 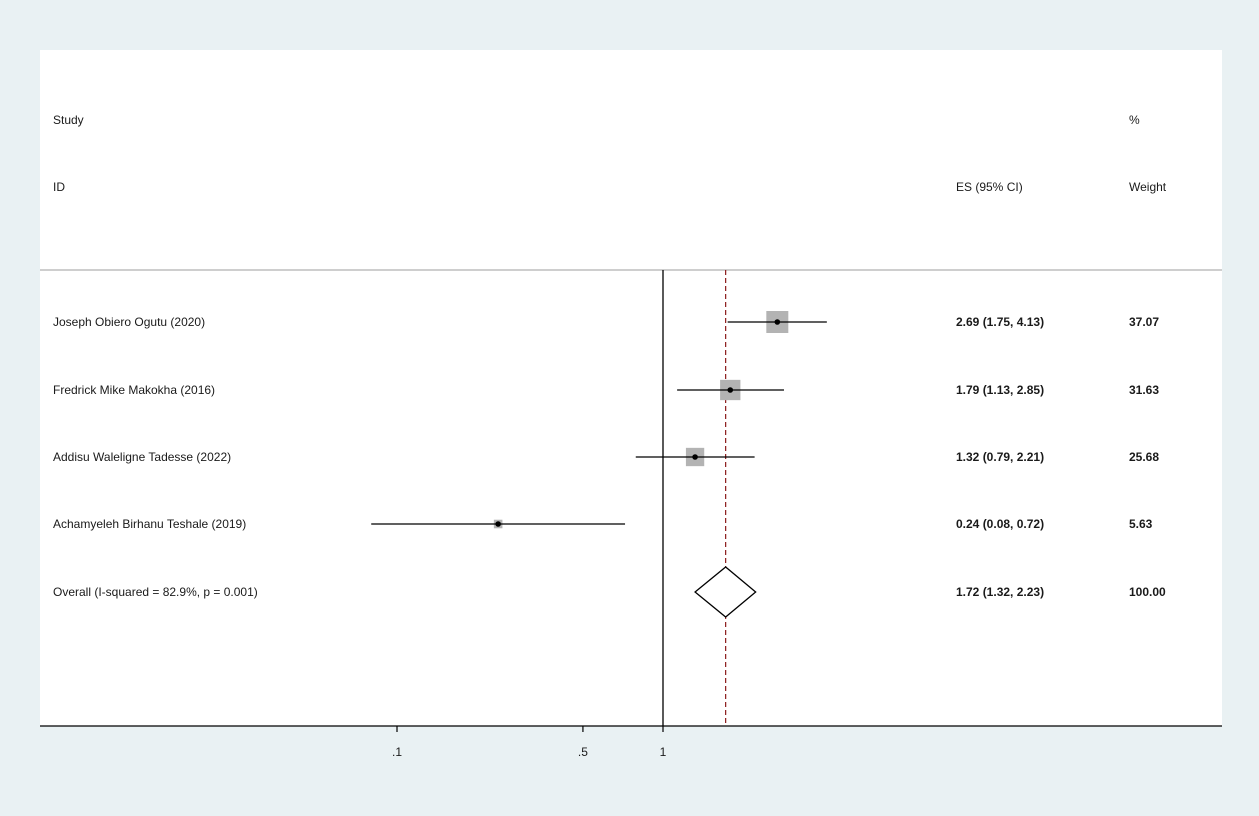 What do you see at coordinates (1148, 187) in the screenshot?
I see `header-weight: Weight` at bounding box center [1148, 187].